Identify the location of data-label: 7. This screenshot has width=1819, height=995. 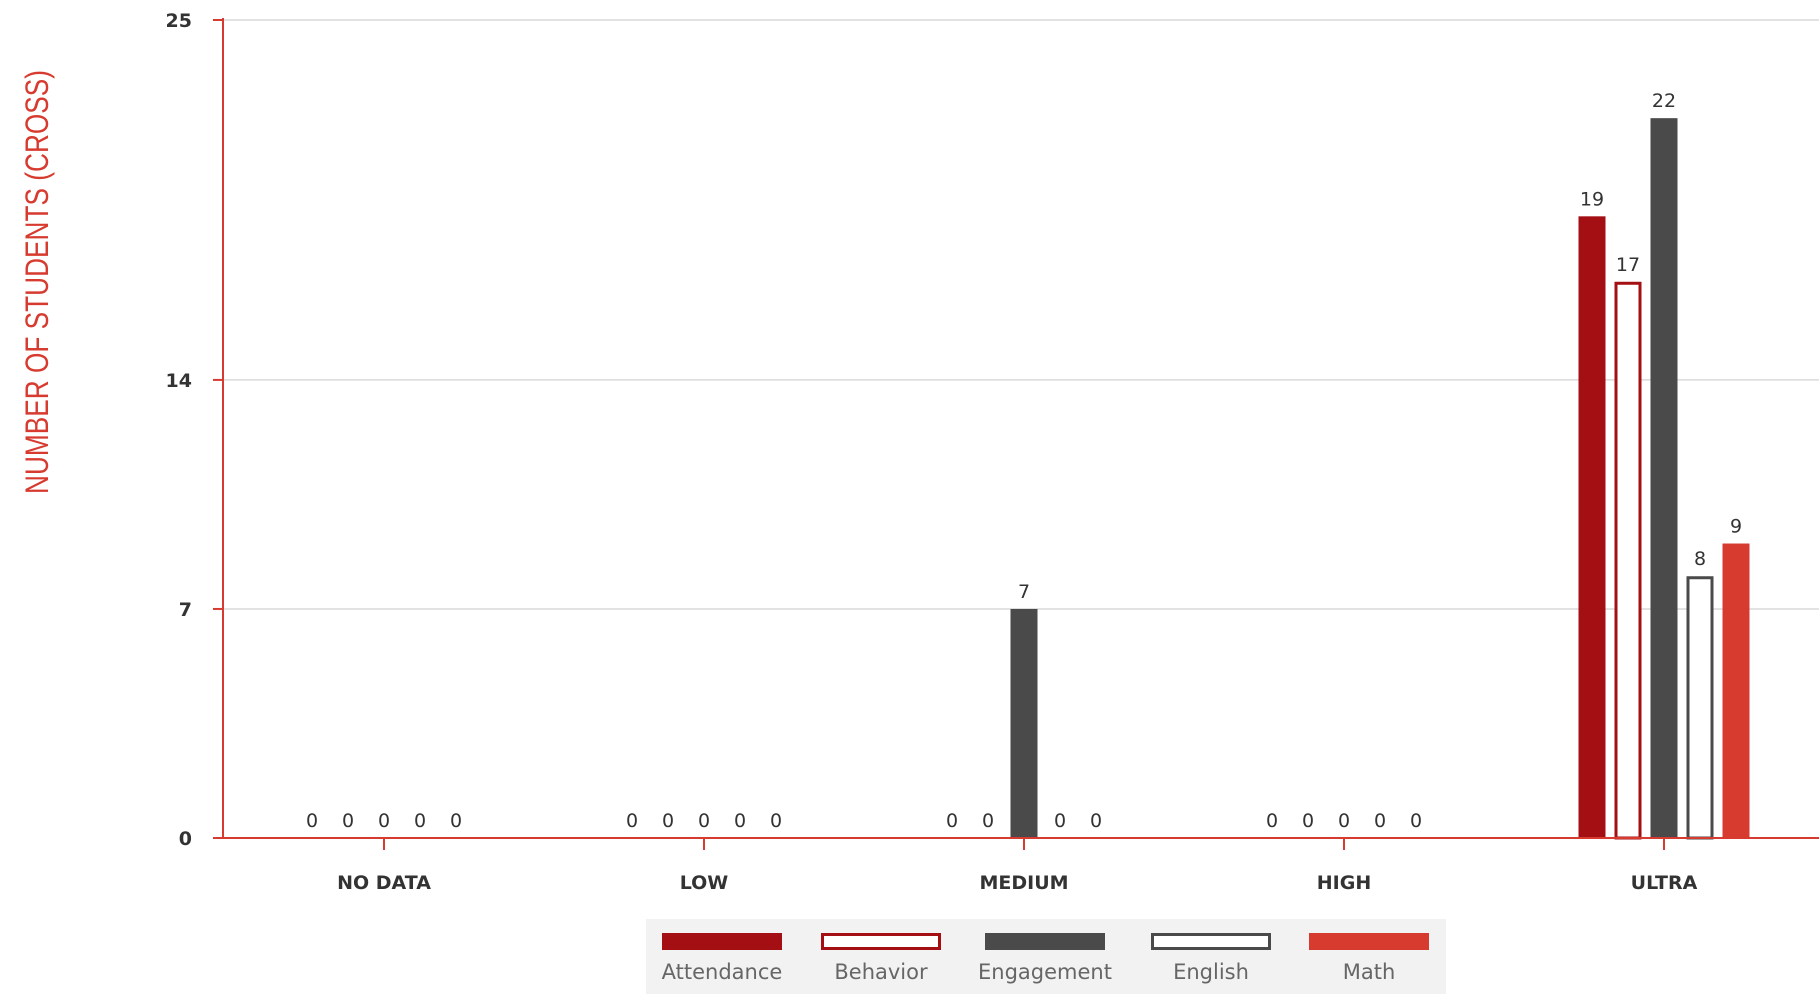
(1024, 592).